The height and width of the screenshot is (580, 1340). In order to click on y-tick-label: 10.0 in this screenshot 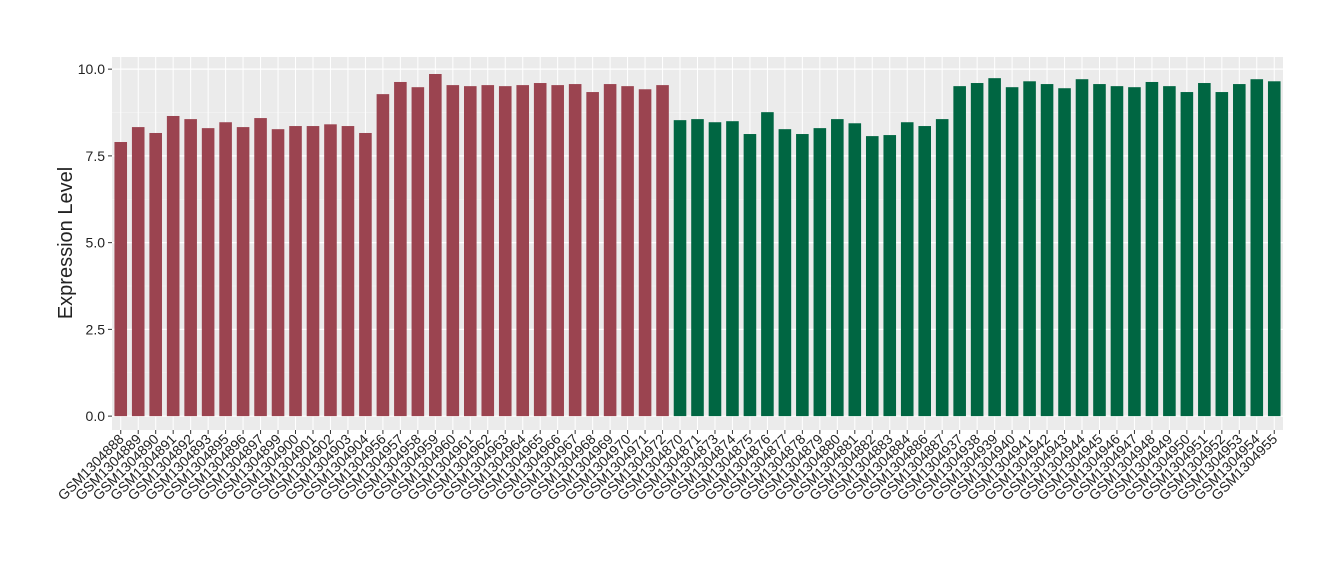, I will do `click(91, 69)`.